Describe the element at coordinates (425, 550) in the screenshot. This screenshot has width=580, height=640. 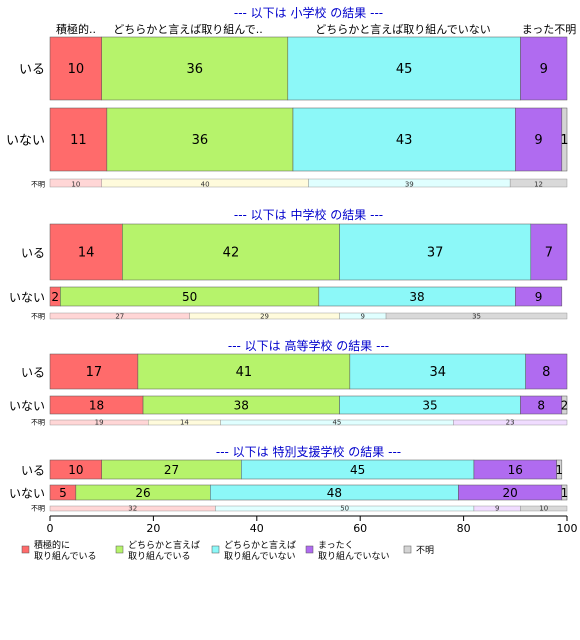
I see `legend-label: 不明` at that location.